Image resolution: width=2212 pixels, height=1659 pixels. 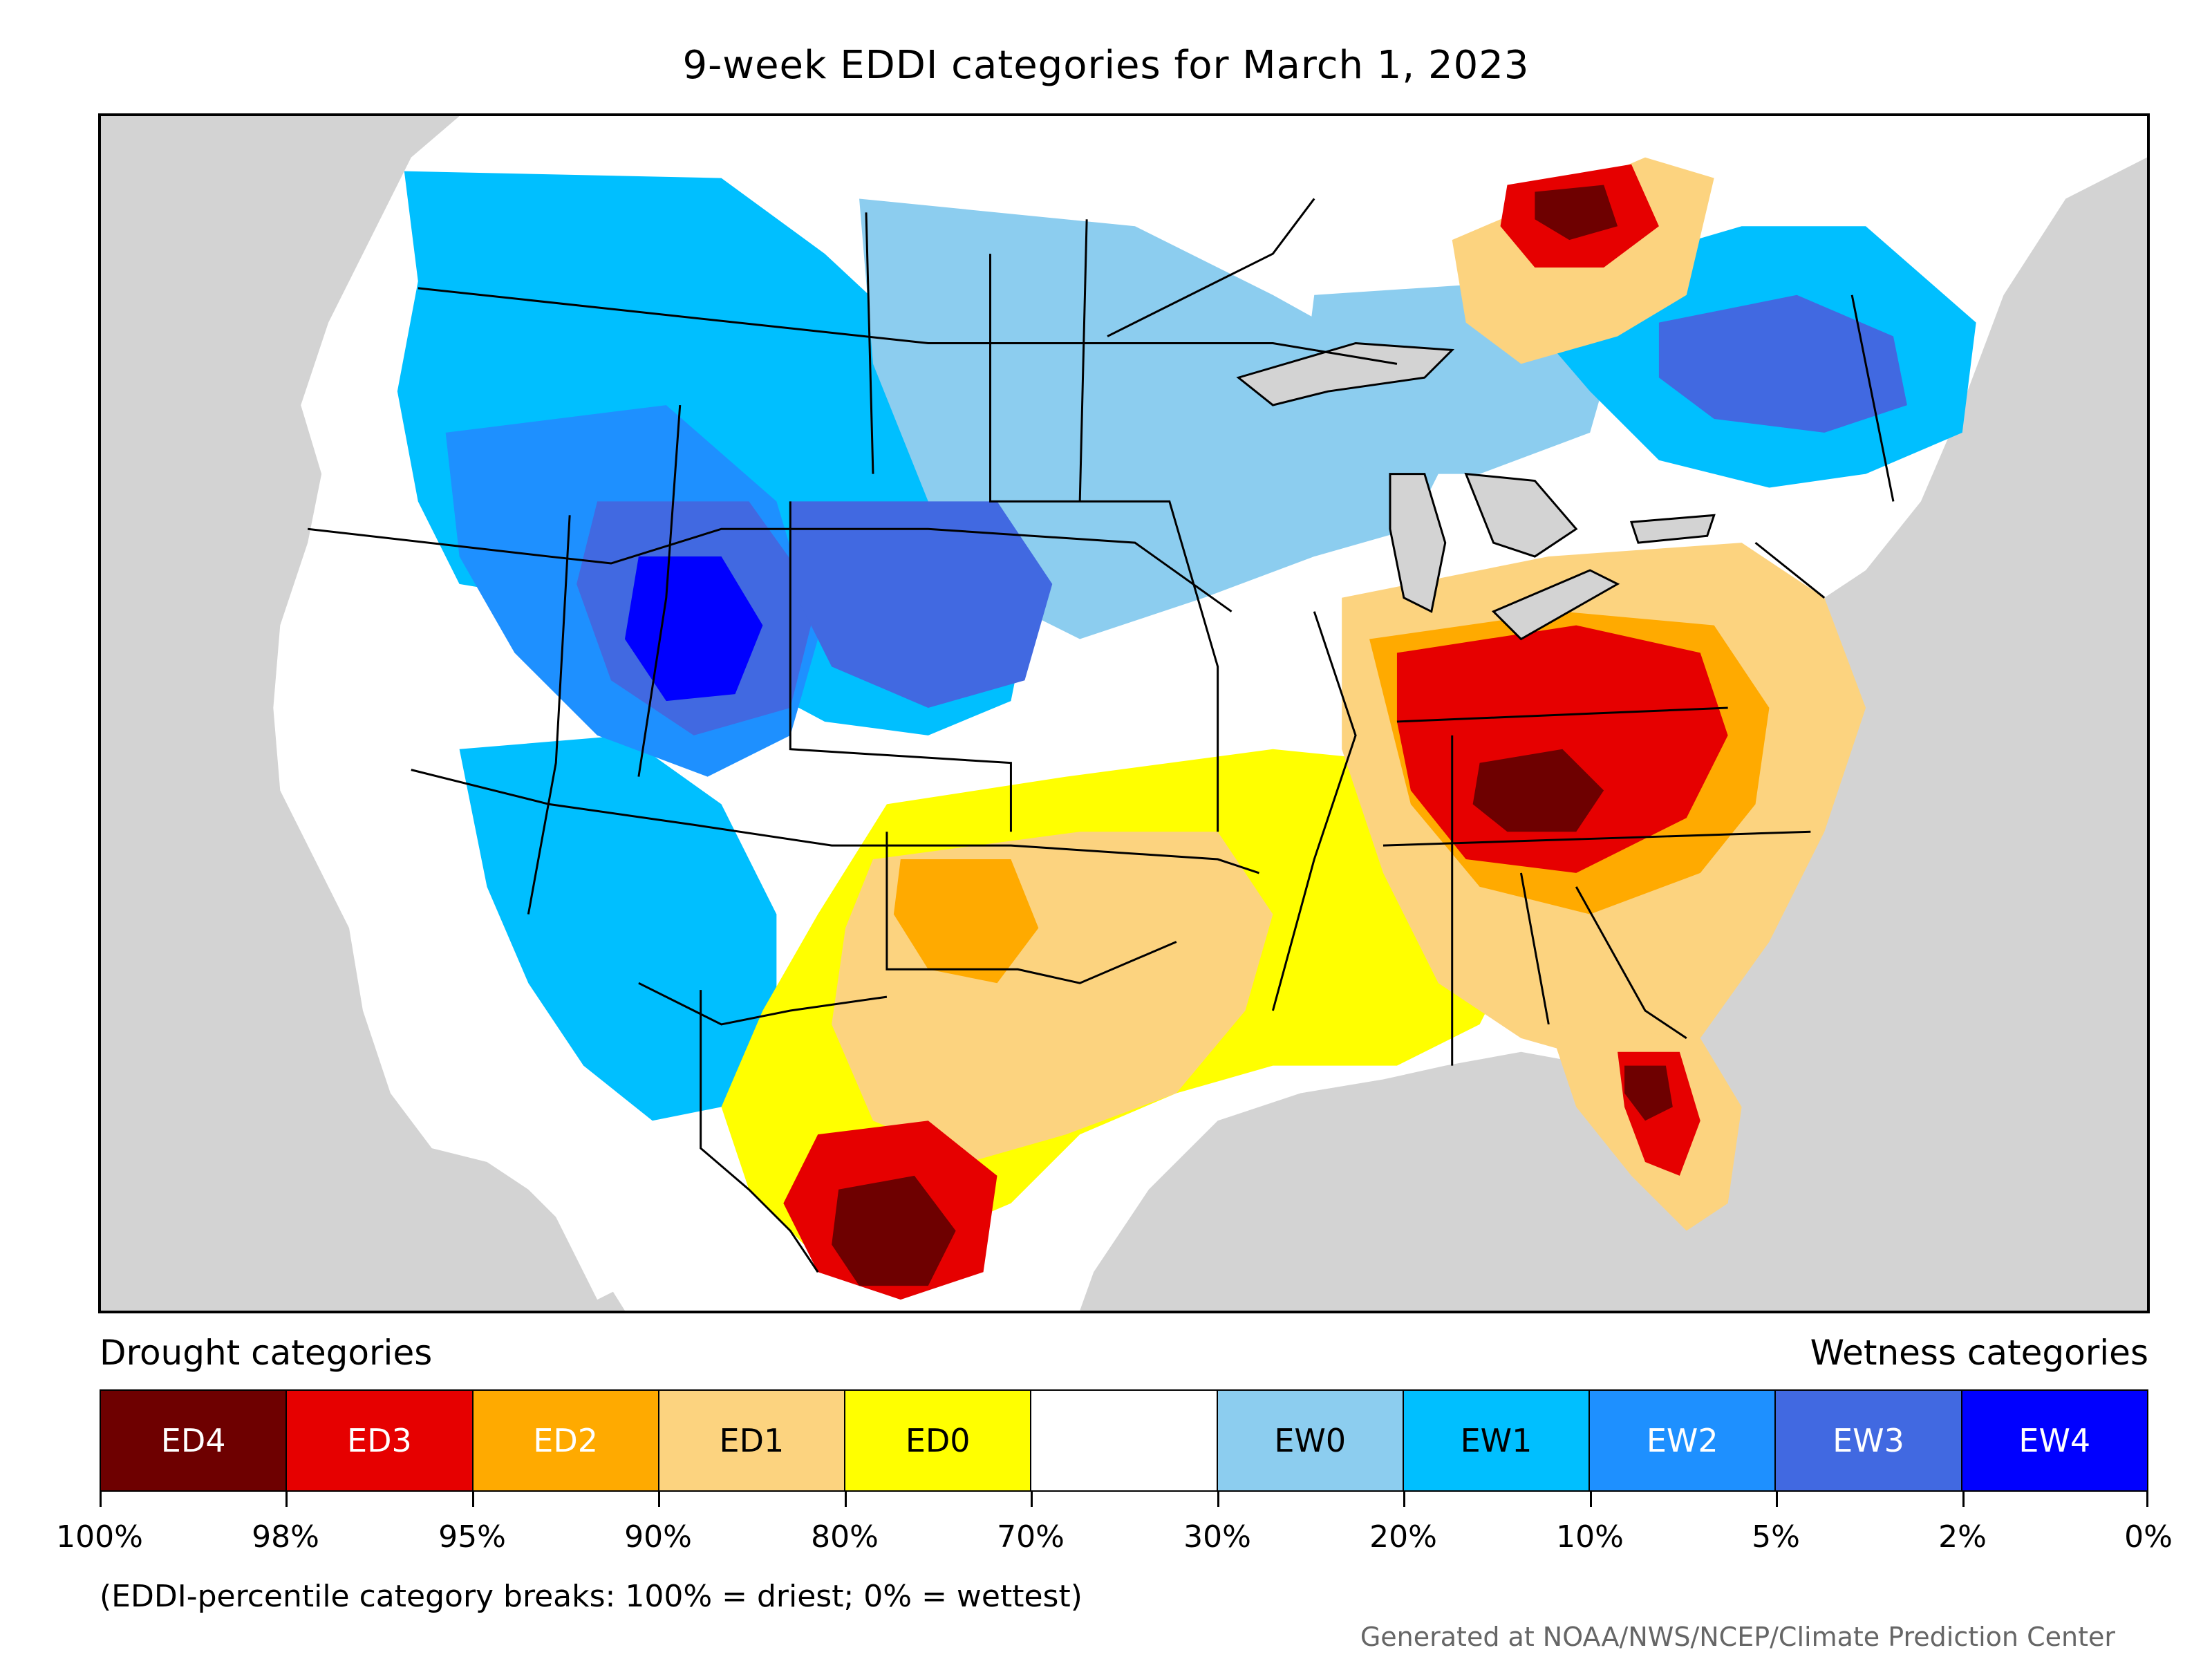 I want to click on dry-quebec-ed4, so click(x=1577, y=213).